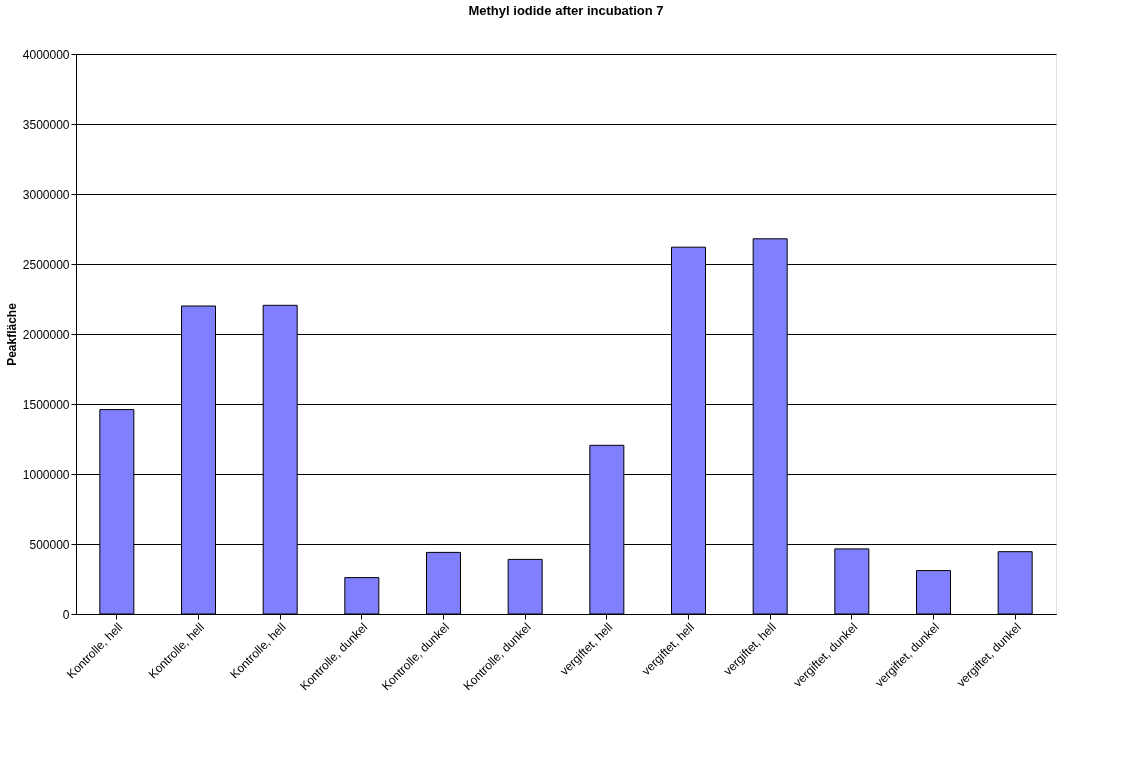 The width and height of the screenshot is (1133, 774). What do you see at coordinates (46, 404) in the screenshot?
I see `y-tick-label: 1500000` at bounding box center [46, 404].